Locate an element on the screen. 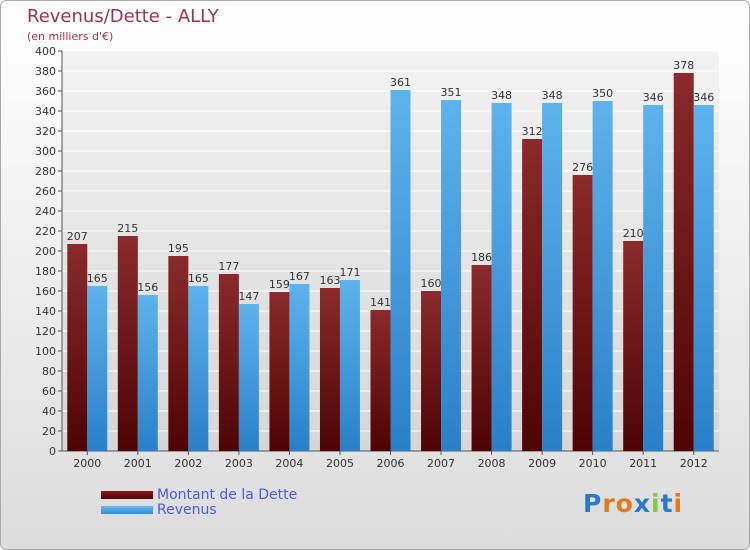  y-tick-label: 260 is located at coordinates (45, 191).